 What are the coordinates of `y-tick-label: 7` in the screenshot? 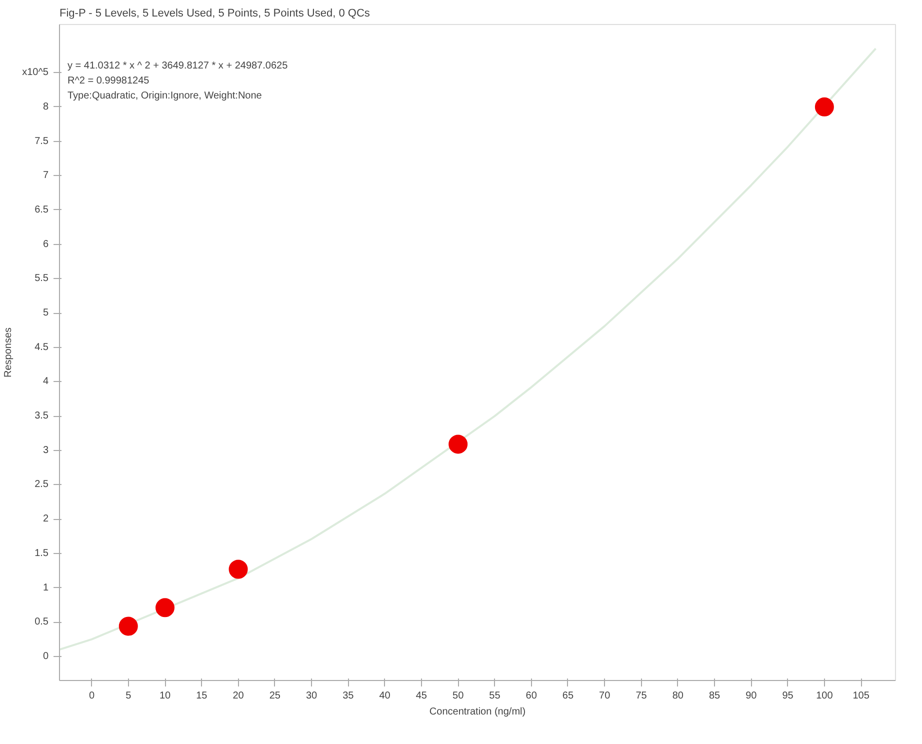 It's located at (45, 176).